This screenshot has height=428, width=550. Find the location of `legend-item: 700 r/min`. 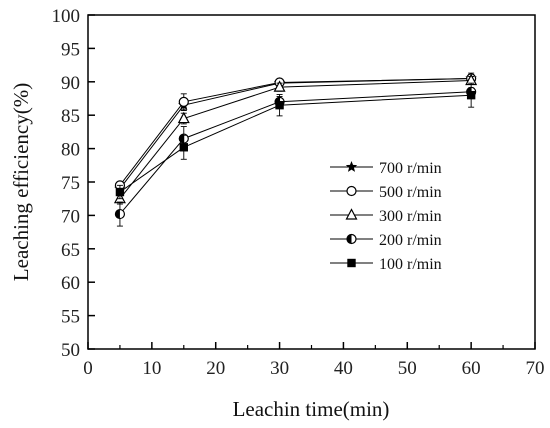

legend-item: 700 r/min is located at coordinates (386, 168).